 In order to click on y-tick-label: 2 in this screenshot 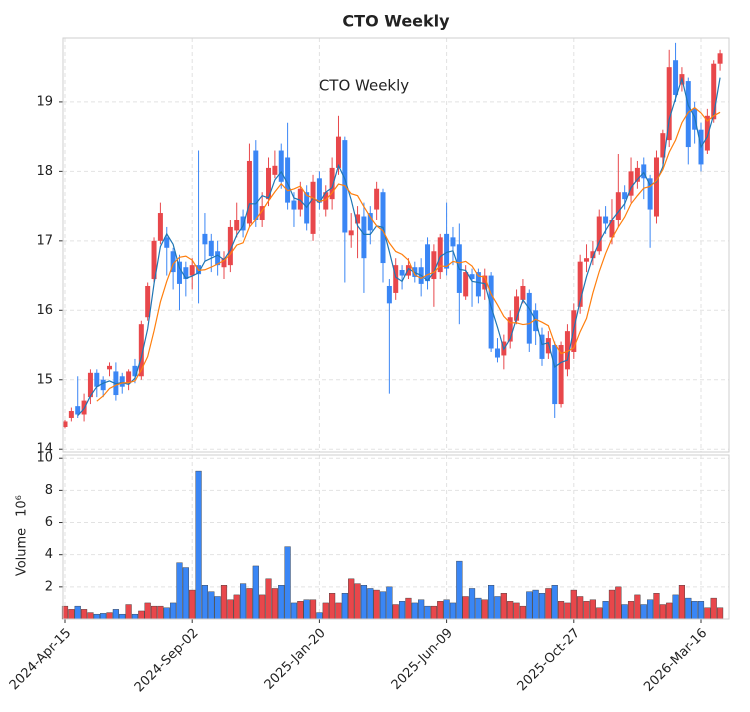, I will do `click(49, 586)`.